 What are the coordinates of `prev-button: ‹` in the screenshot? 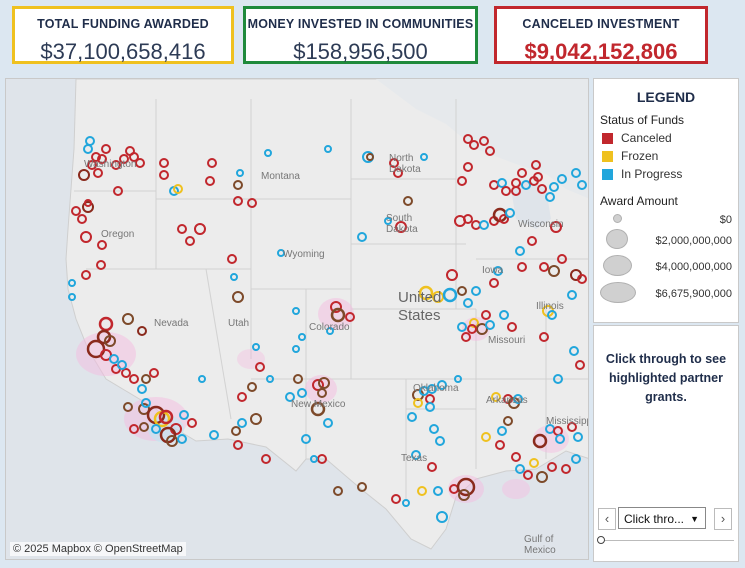 It's located at (607, 519).